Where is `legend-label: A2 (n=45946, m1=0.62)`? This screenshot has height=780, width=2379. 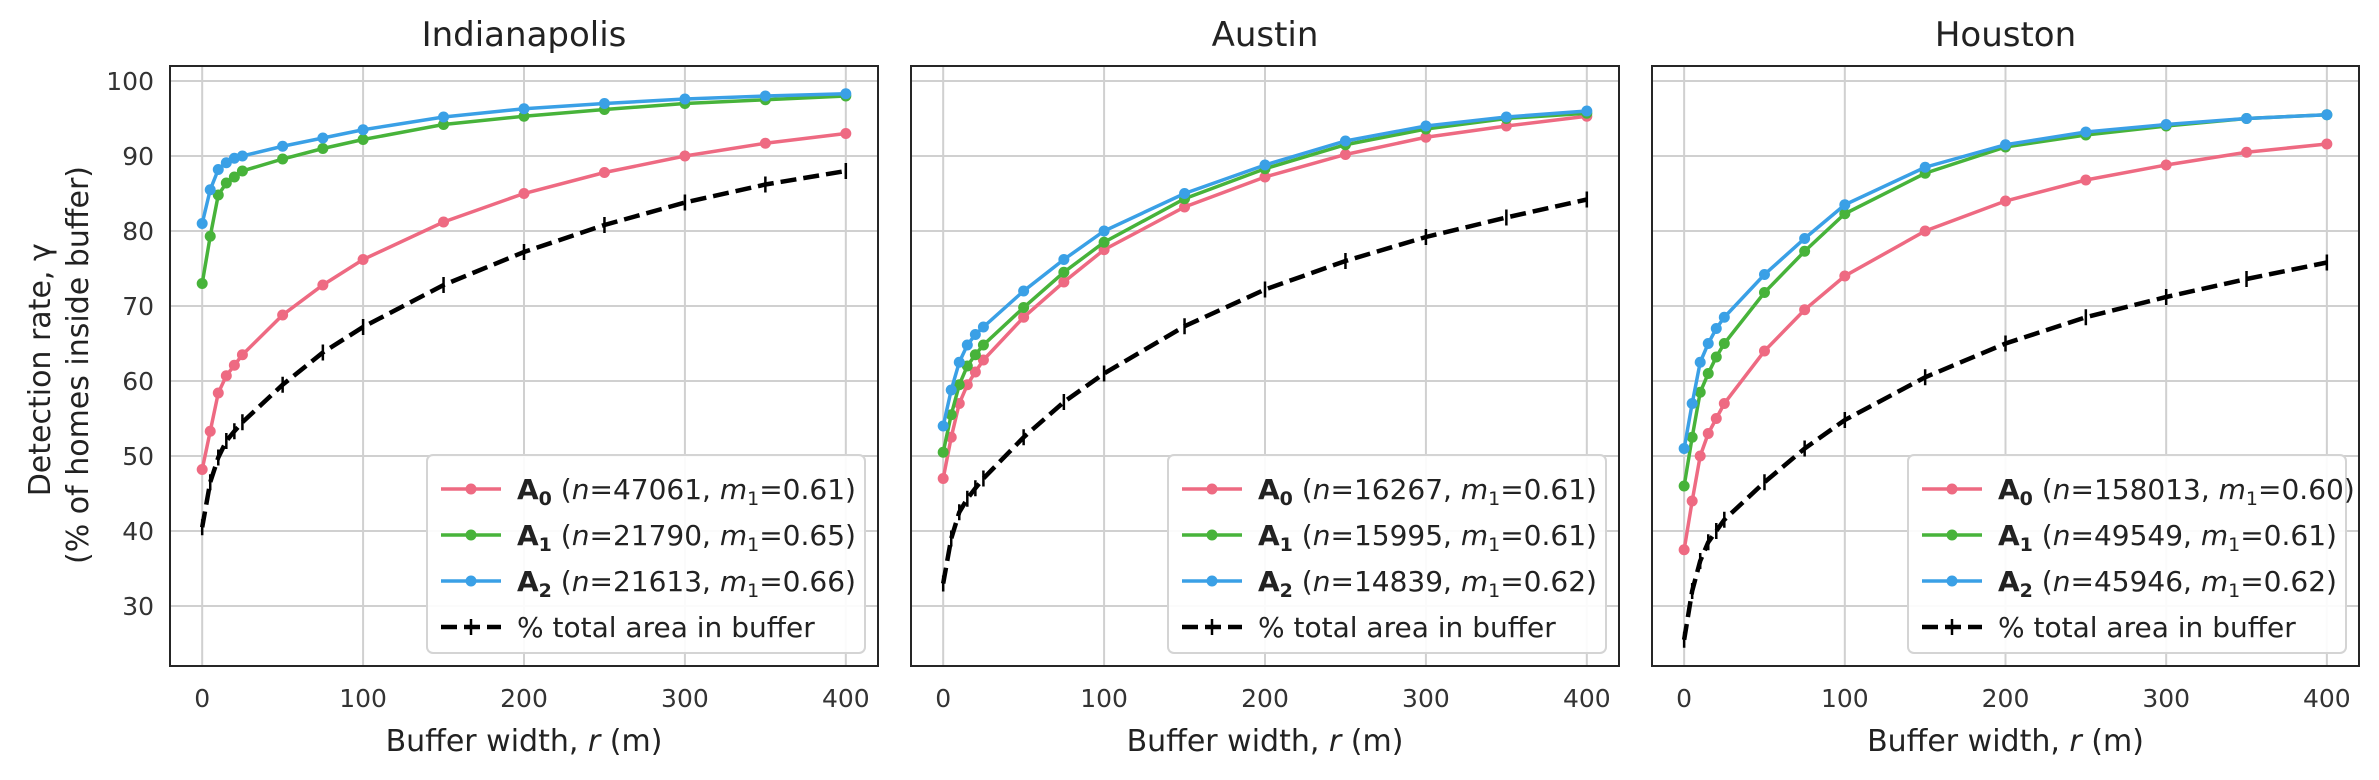
legend-label: A2 (n=45946, m1=0.62) is located at coordinates (2167, 583).